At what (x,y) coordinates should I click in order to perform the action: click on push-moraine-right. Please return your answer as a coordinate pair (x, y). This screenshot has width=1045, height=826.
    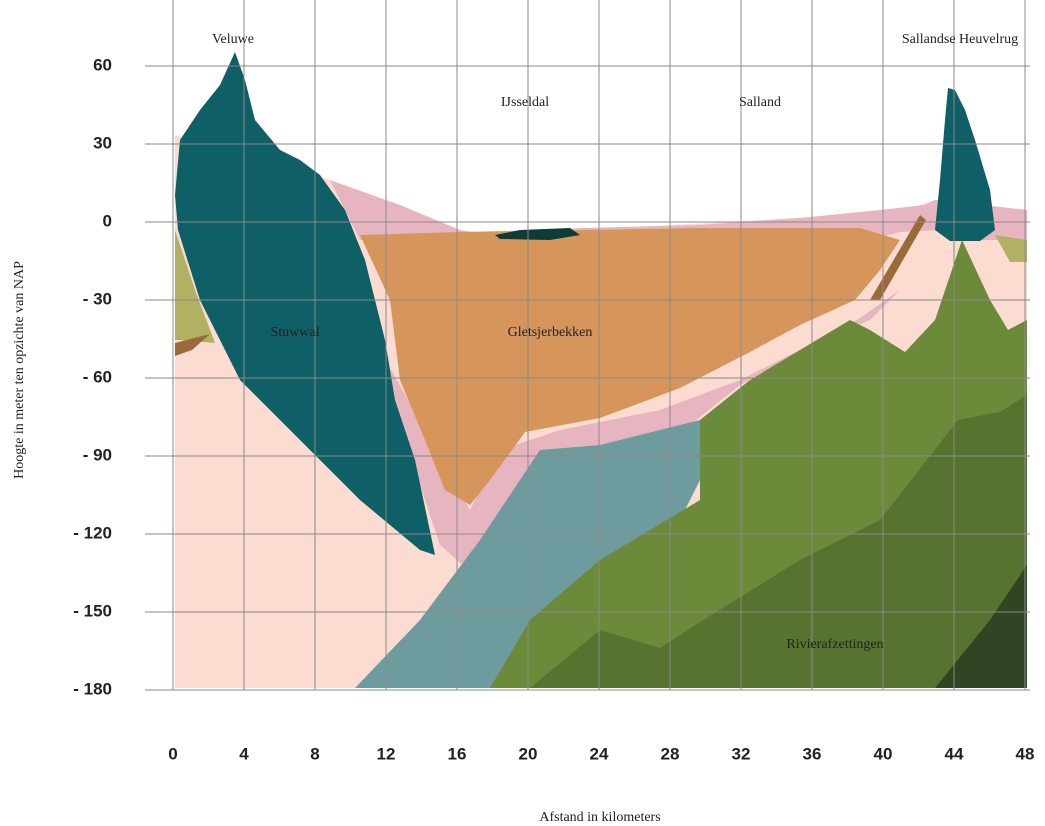
    Looking at the image, I should click on (965, 164).